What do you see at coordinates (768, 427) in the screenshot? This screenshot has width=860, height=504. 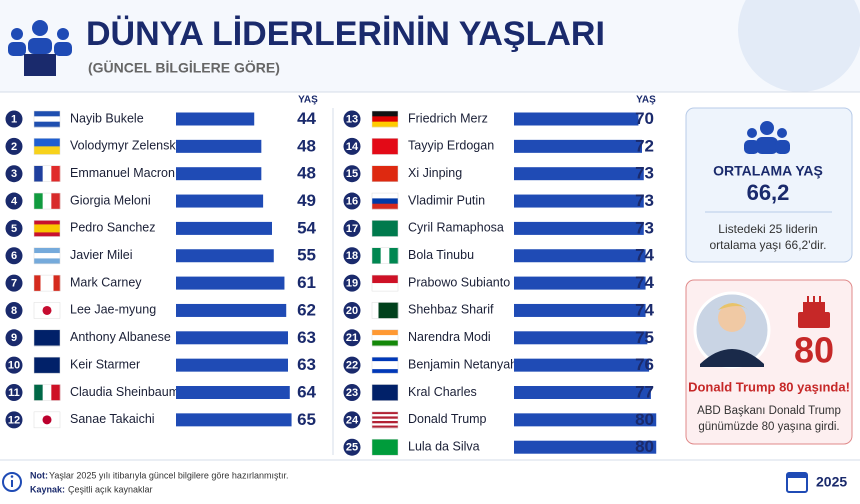 I see `trump-text: günümüzde 80 yaşına girdi.` at bounding box center [768, 427].